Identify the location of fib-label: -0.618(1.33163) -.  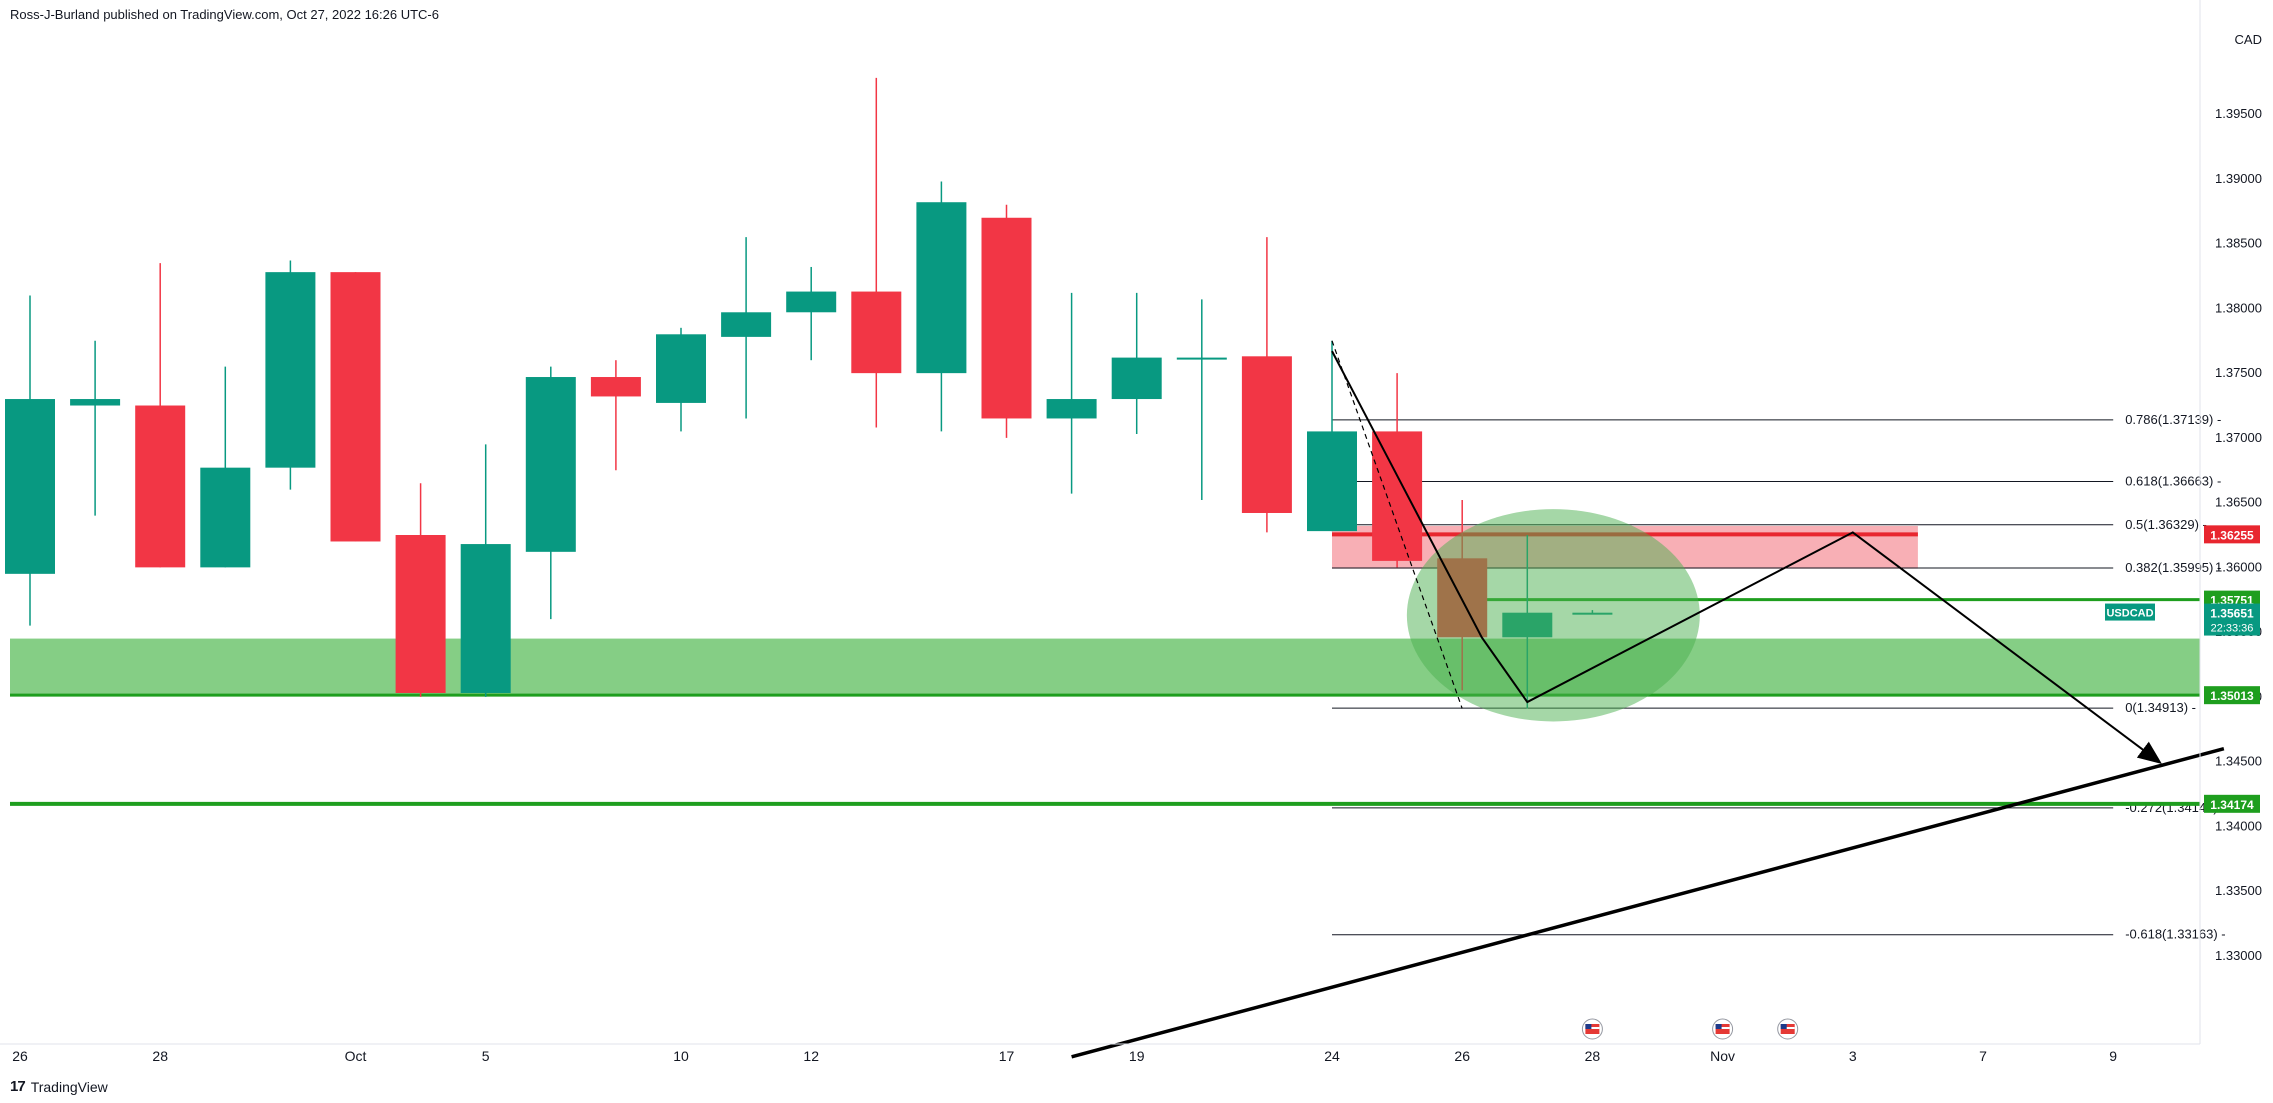
(2175, 934).